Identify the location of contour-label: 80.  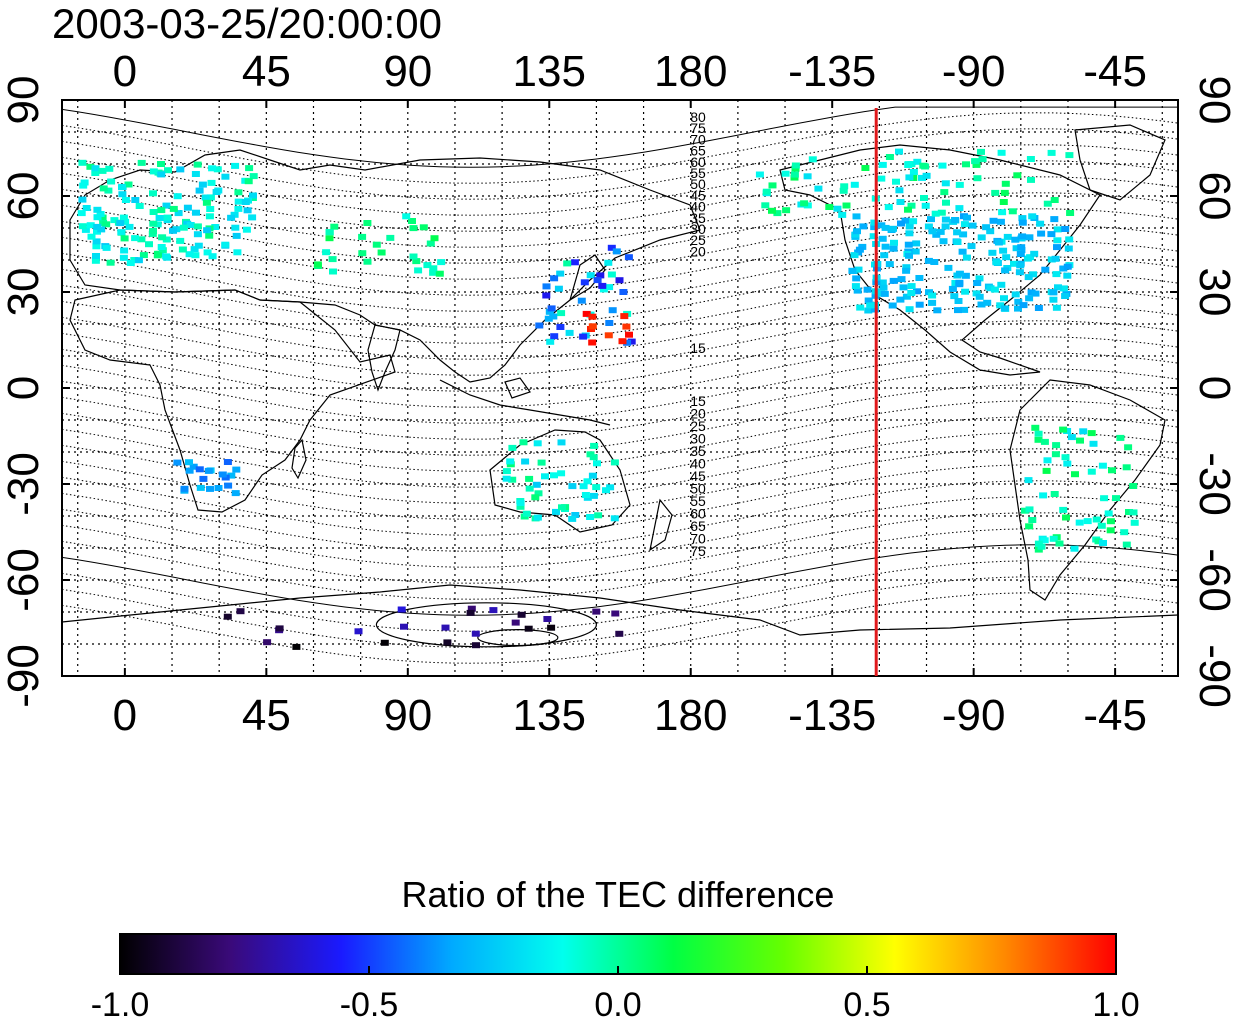
(698, 117).